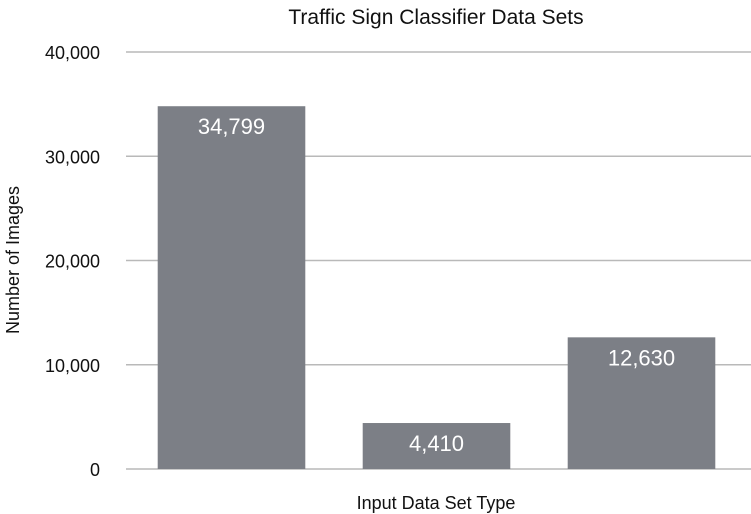 Image resolution: width=751 pixels, height=514 pixels. Describe the element at coordinates (72, 53) in the screenshot. I see `y-tick-label: 40,000` at that location.